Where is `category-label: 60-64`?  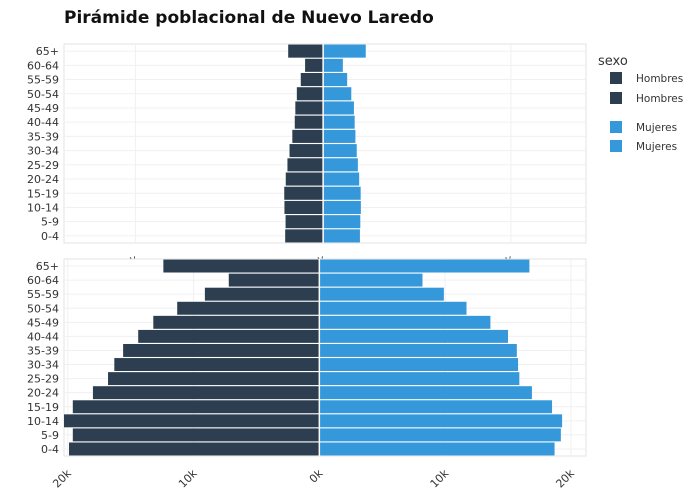
category-label: 60-64 is located at coordinates (43, 280).